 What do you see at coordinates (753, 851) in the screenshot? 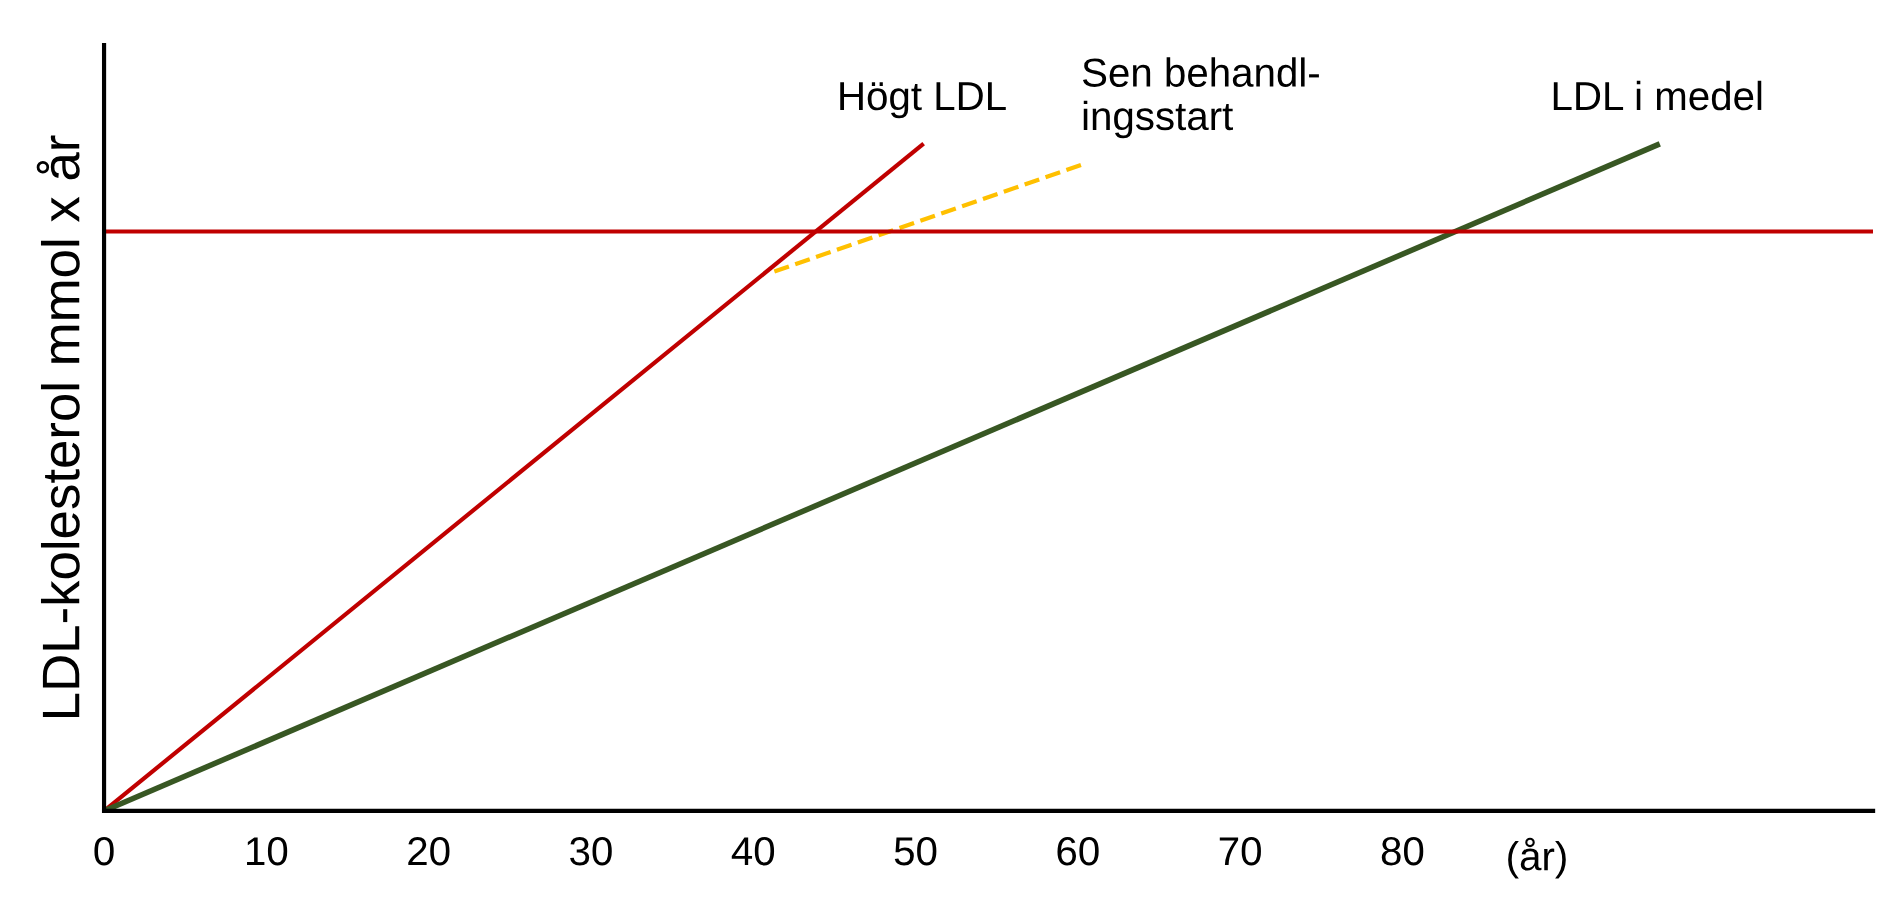
I see `x-tick-label: 40` at bounding box center [753, 851].